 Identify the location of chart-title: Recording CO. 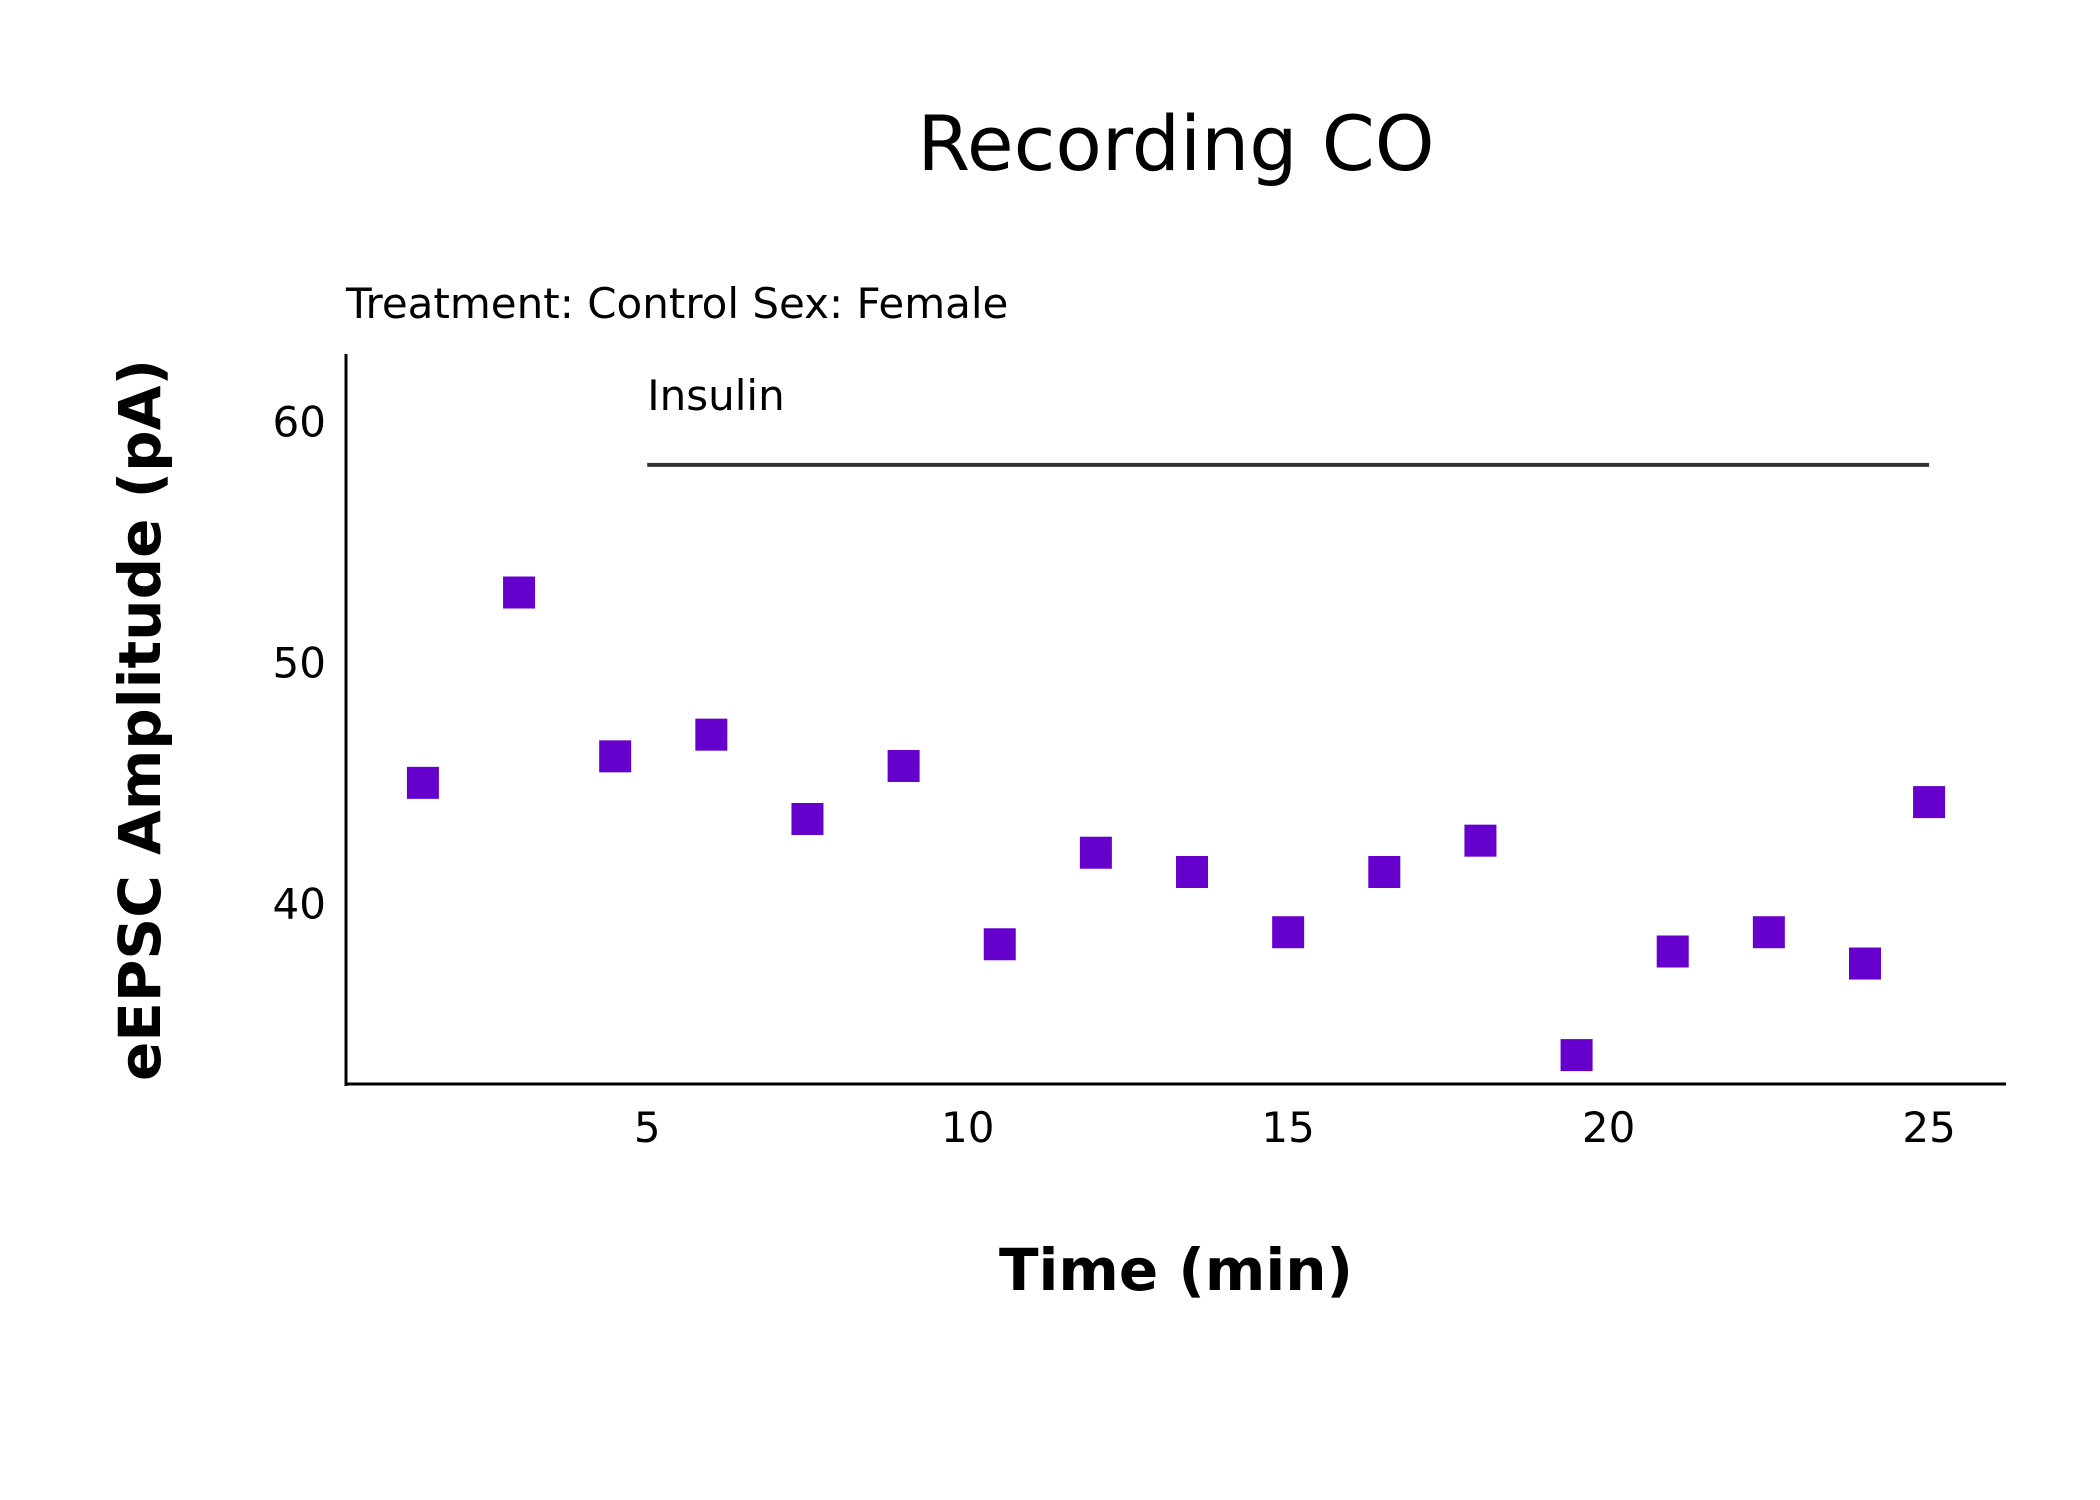
(1175, 143).